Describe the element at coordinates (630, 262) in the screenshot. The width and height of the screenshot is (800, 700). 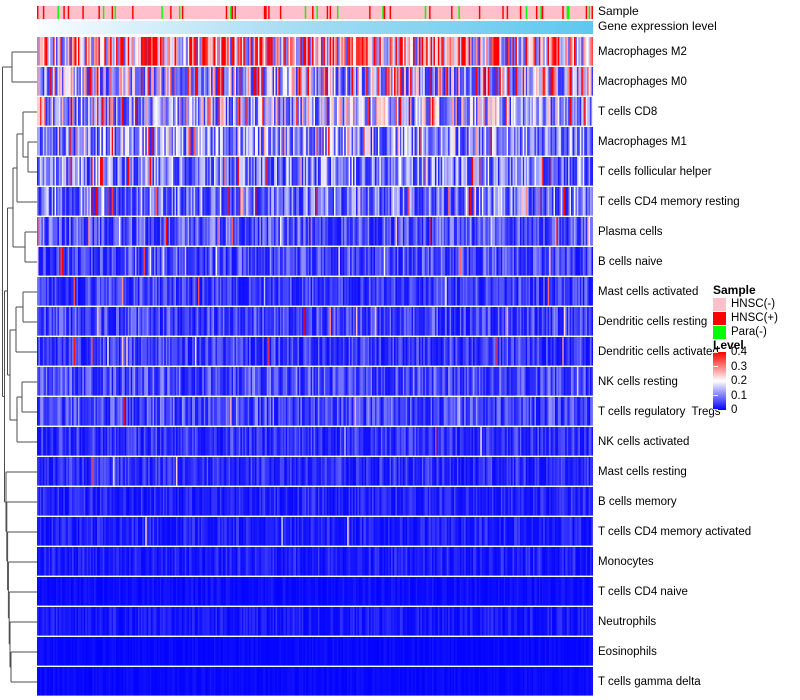
I see `row-label: B cells naive` at that location.